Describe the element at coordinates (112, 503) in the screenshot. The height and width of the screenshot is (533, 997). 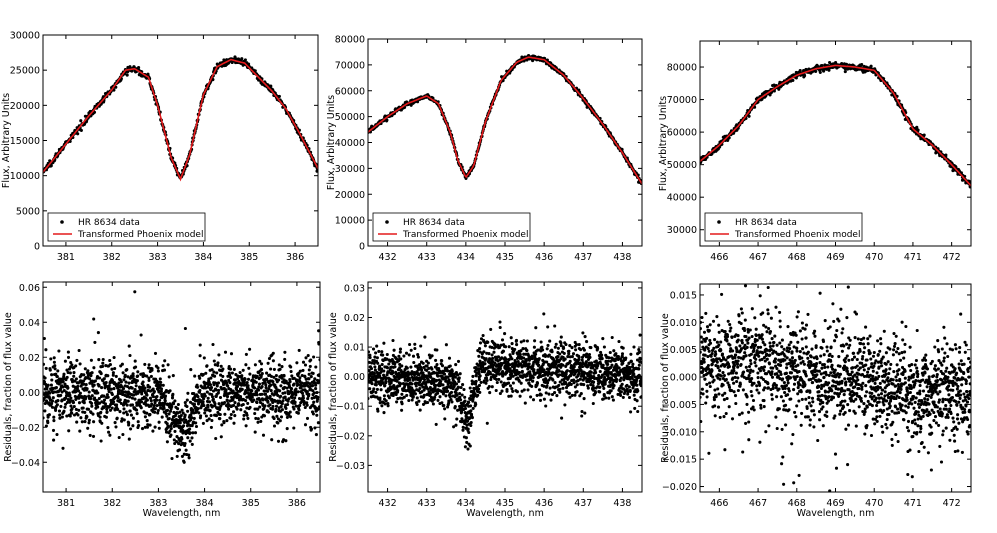
I see `x-tick-label: 382` at that location.